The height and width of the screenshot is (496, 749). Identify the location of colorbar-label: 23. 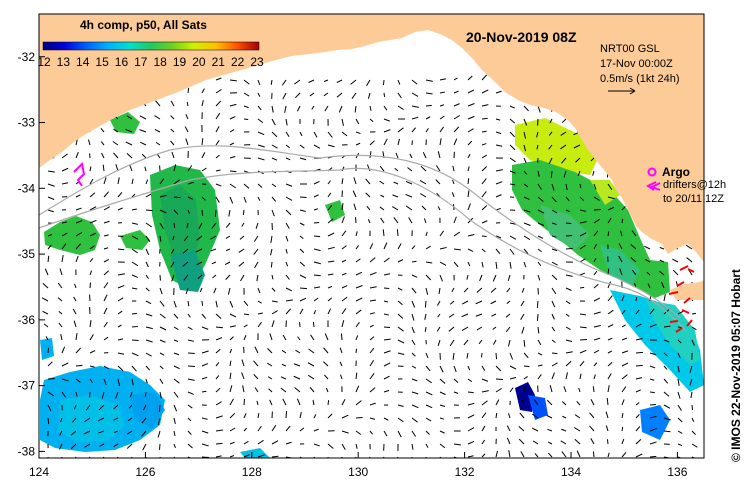
(257, 62).